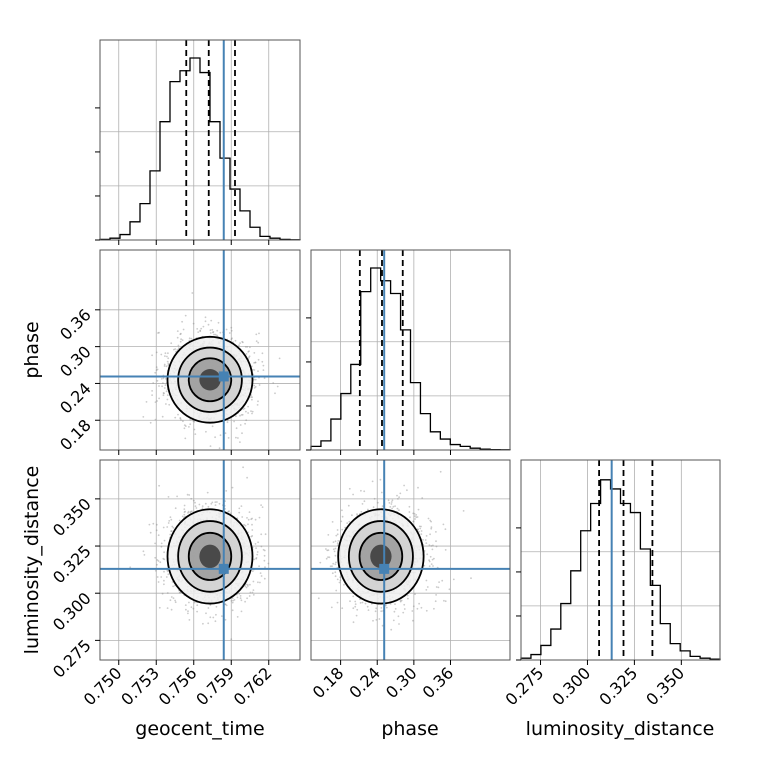  Describe the element at coordinates (620, 729) in the screenshot. I see `x-axis-label-luminosity-distance: luminosity_distance` at that location.